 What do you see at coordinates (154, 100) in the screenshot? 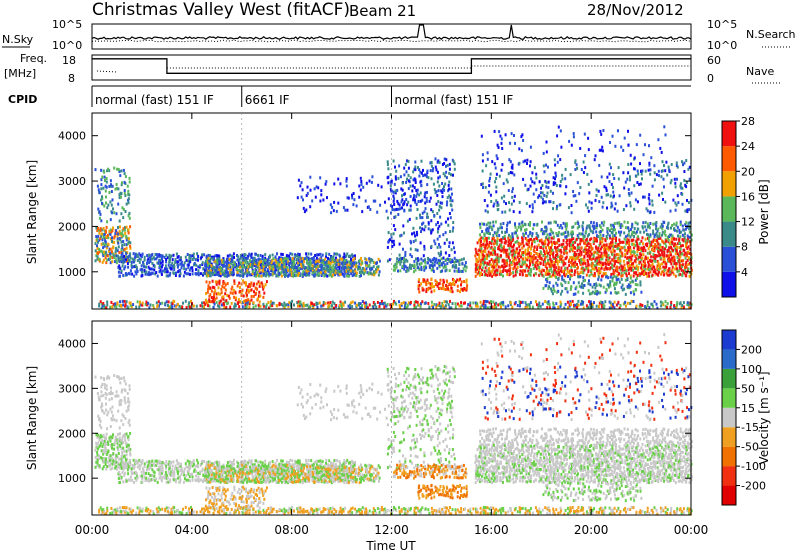
I see `cpid-segment-label: normal (fast) 151 IF` at bounding box center [154, 100].